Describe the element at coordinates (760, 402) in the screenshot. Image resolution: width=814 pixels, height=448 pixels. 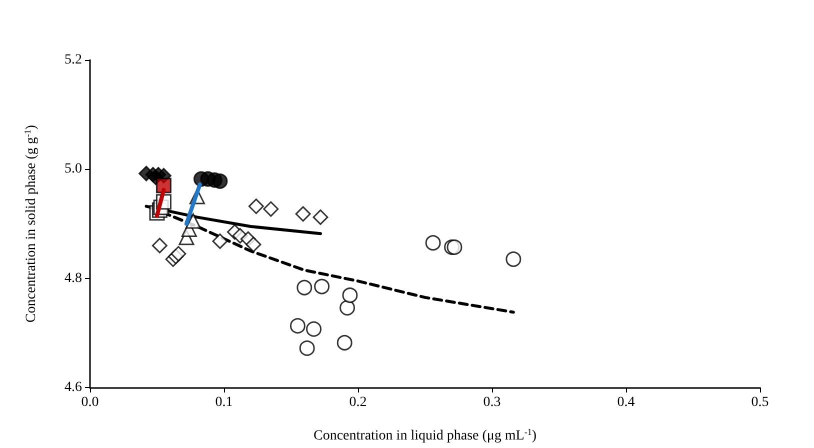
I see `x-tick-label: 0.5` at that location.